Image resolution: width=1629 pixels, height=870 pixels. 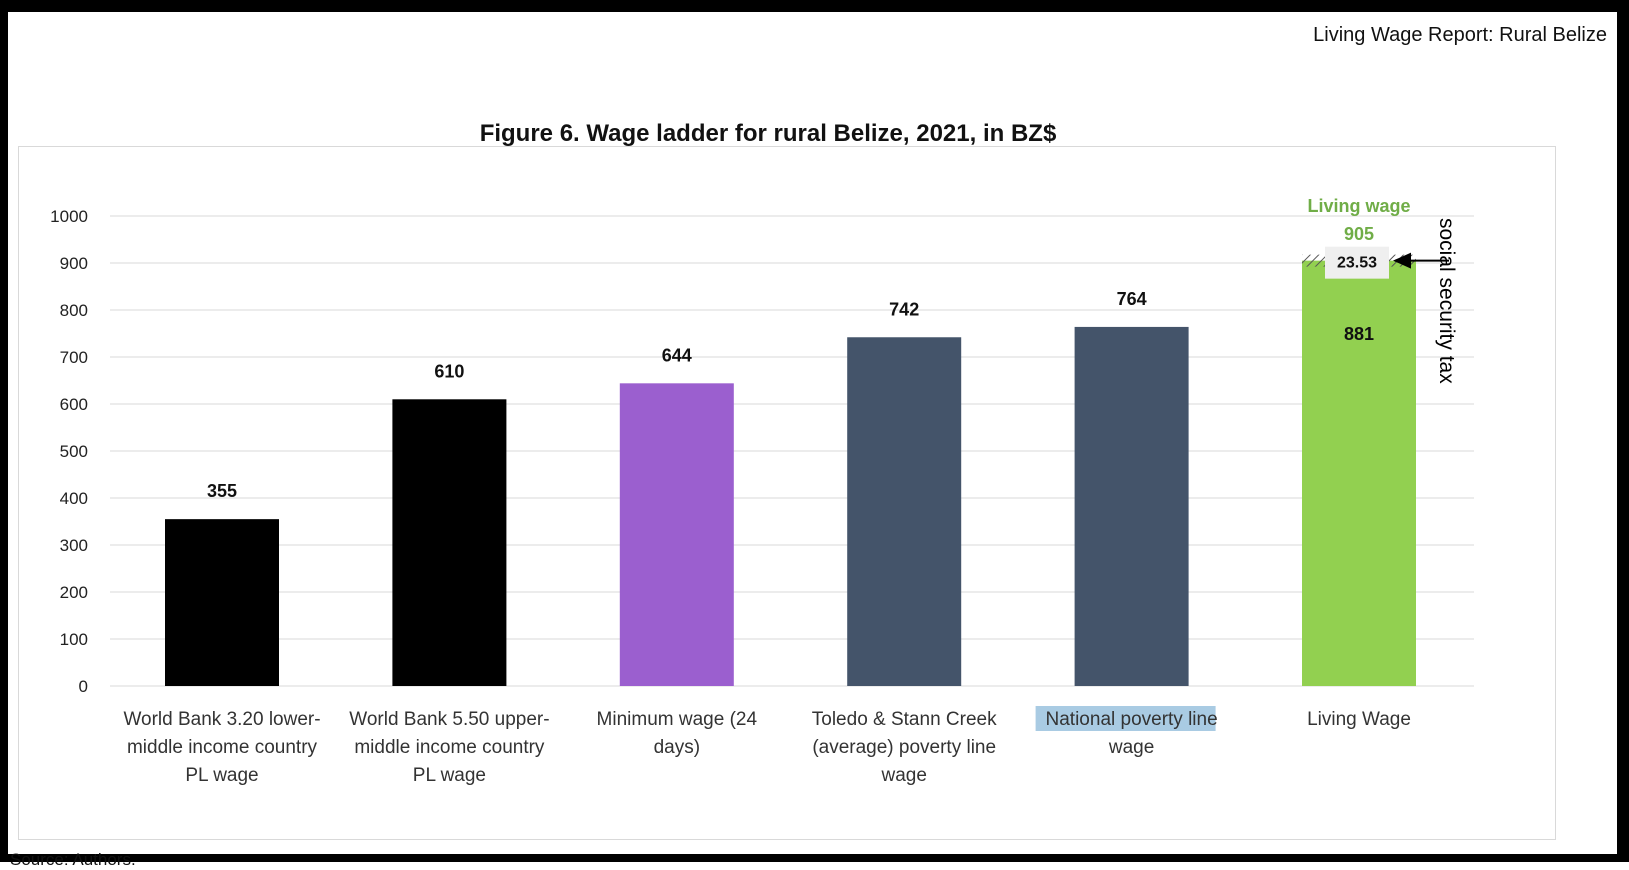 I want to click on y-tick-label: 600, so click(x=74, y=404).